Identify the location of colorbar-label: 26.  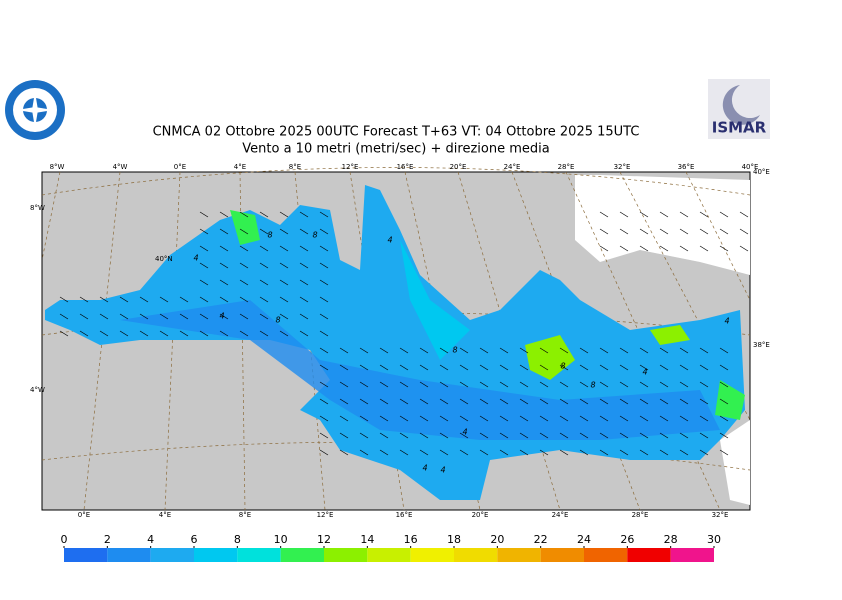
(627, 539).